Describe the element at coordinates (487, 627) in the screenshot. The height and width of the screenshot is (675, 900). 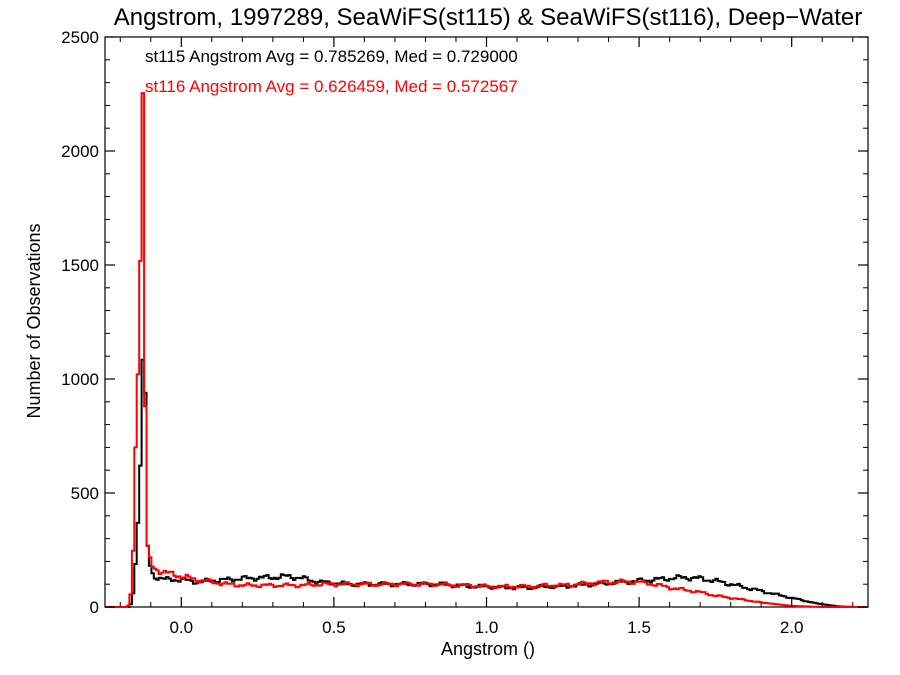
I see `x-tick-label: 1.0` at that location.